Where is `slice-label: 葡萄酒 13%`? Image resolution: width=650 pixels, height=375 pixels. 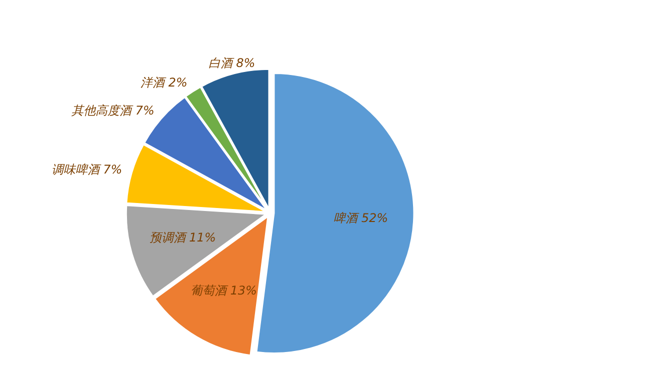
slice-label: 葡萄酒 13% is located at coordinates (223, 291).